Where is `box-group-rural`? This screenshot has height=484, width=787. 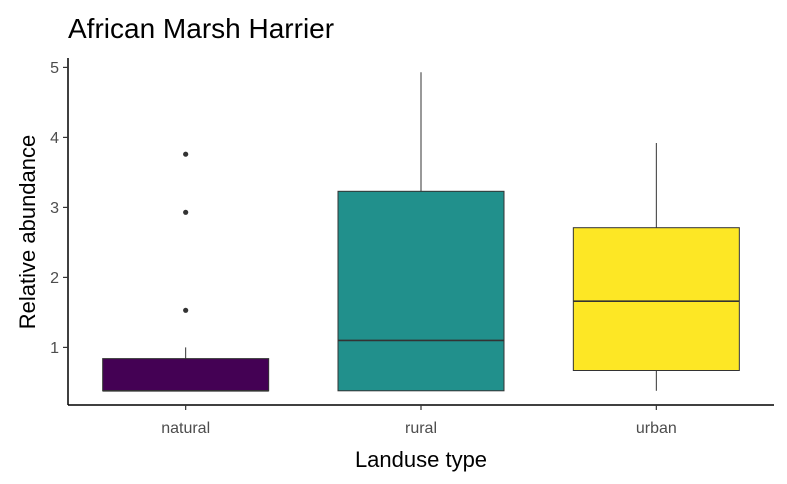
box-group-rural is located at coordinates (421, 232).